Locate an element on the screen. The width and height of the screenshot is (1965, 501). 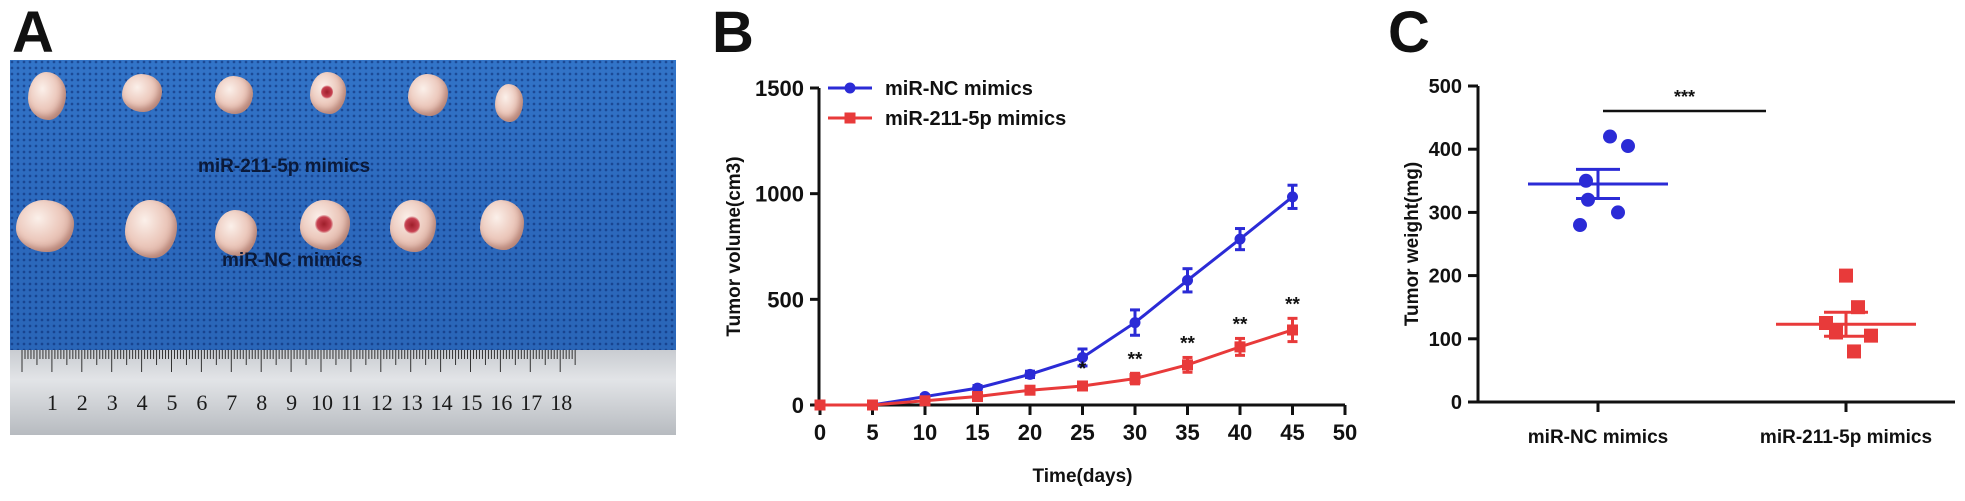
ruler-number: 5 is located at coordinates (172, 402).